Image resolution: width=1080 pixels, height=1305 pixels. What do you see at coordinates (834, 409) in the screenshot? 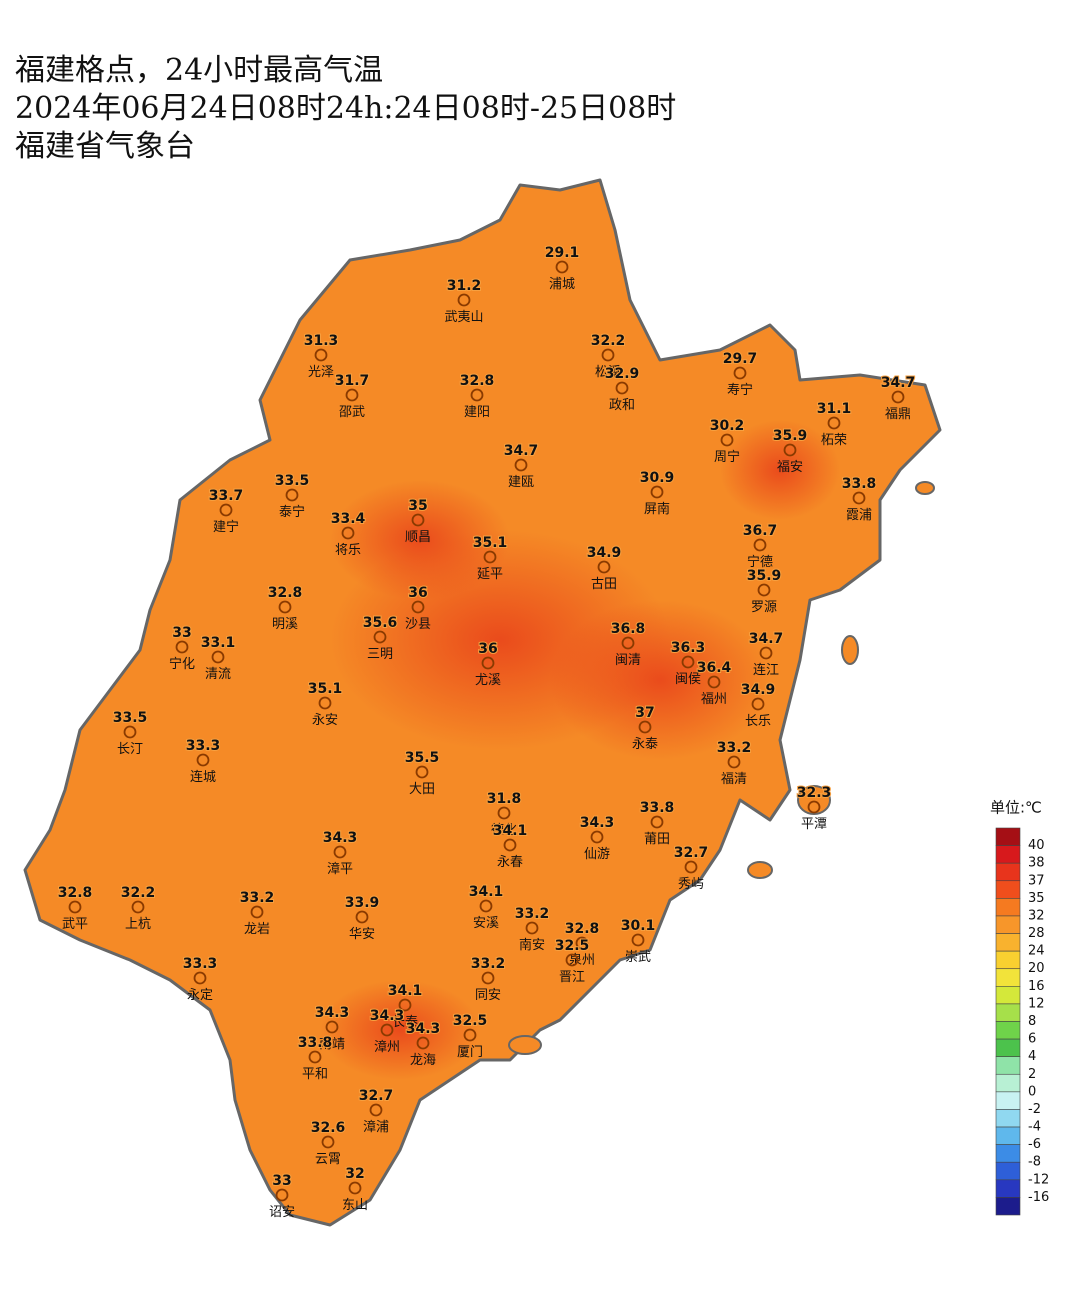
I see `station-value: 31.1` at bounding box center [834, 409].